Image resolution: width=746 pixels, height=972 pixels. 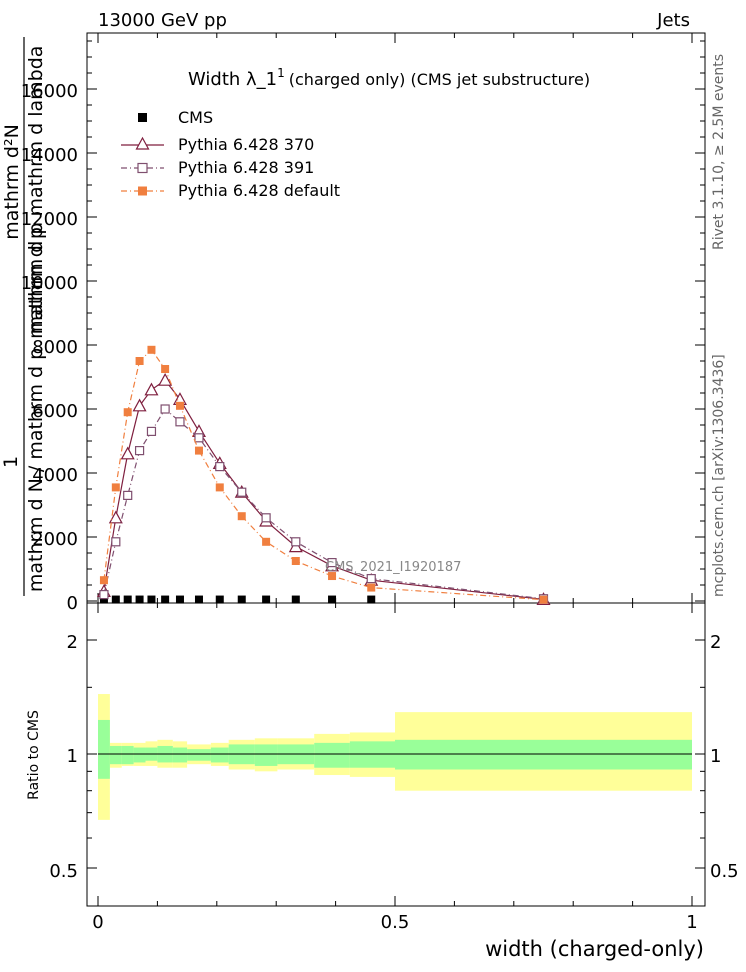 What do you see at coordinates (719, 475) in the screenshot?
I see `mcplots-label: mcplots.cern.ch [arXiv:1306.3436]` at bounding box center [719, 475].